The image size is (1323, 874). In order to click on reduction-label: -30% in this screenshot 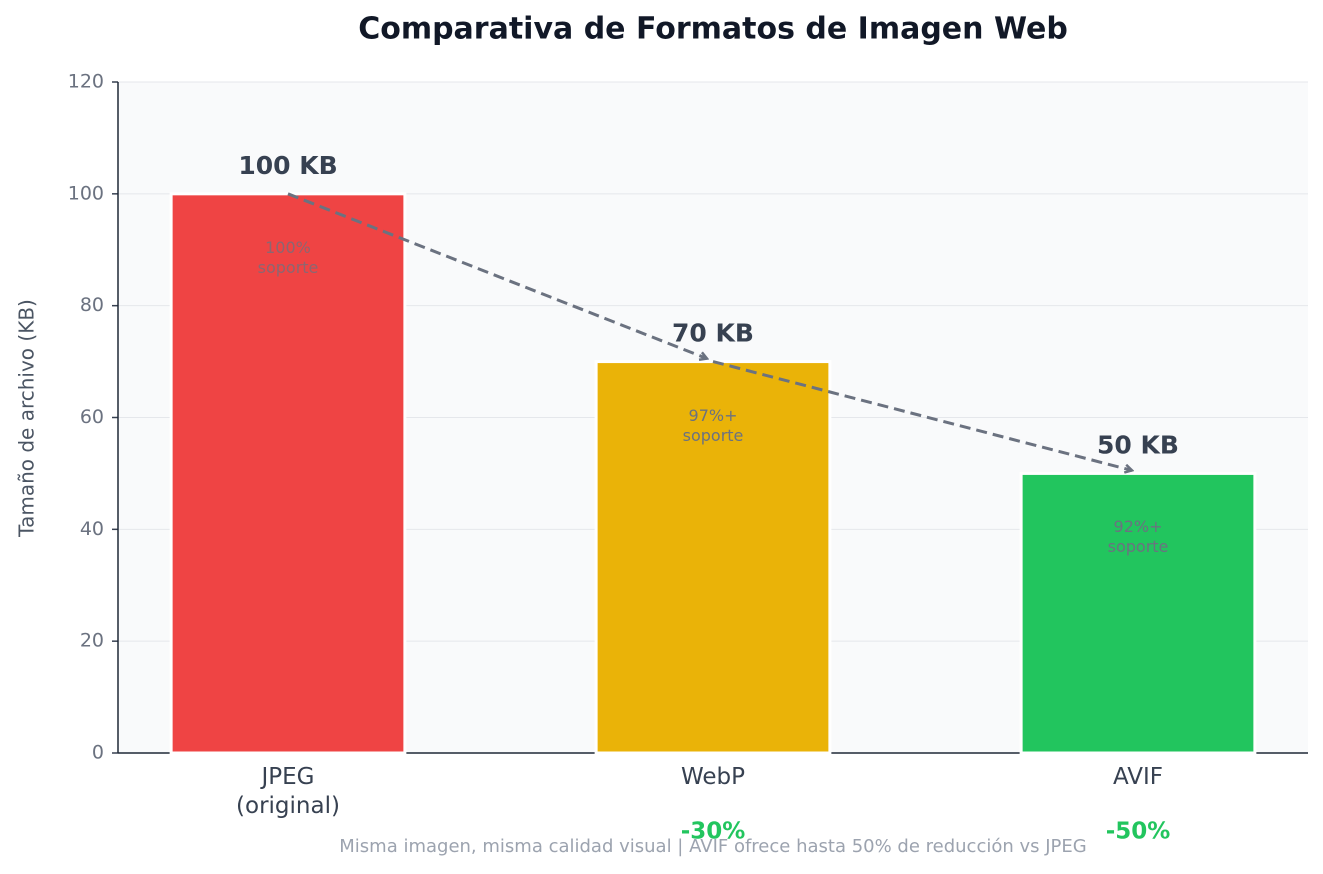, I will do `click(713, 832)`.